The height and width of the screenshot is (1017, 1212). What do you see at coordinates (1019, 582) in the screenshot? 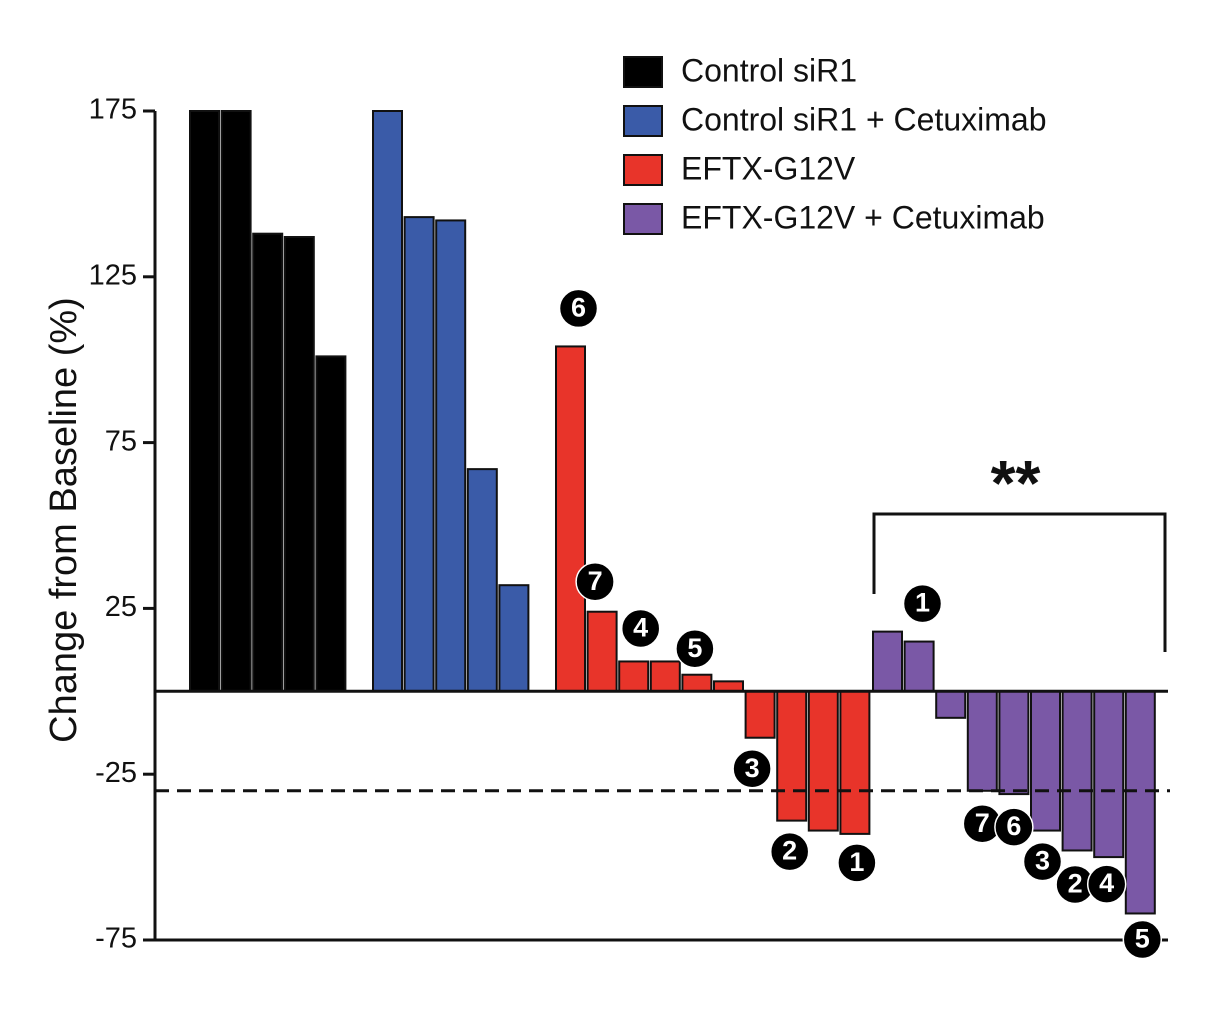
I see `significance-bracket` at bounding box center [1019, 582].